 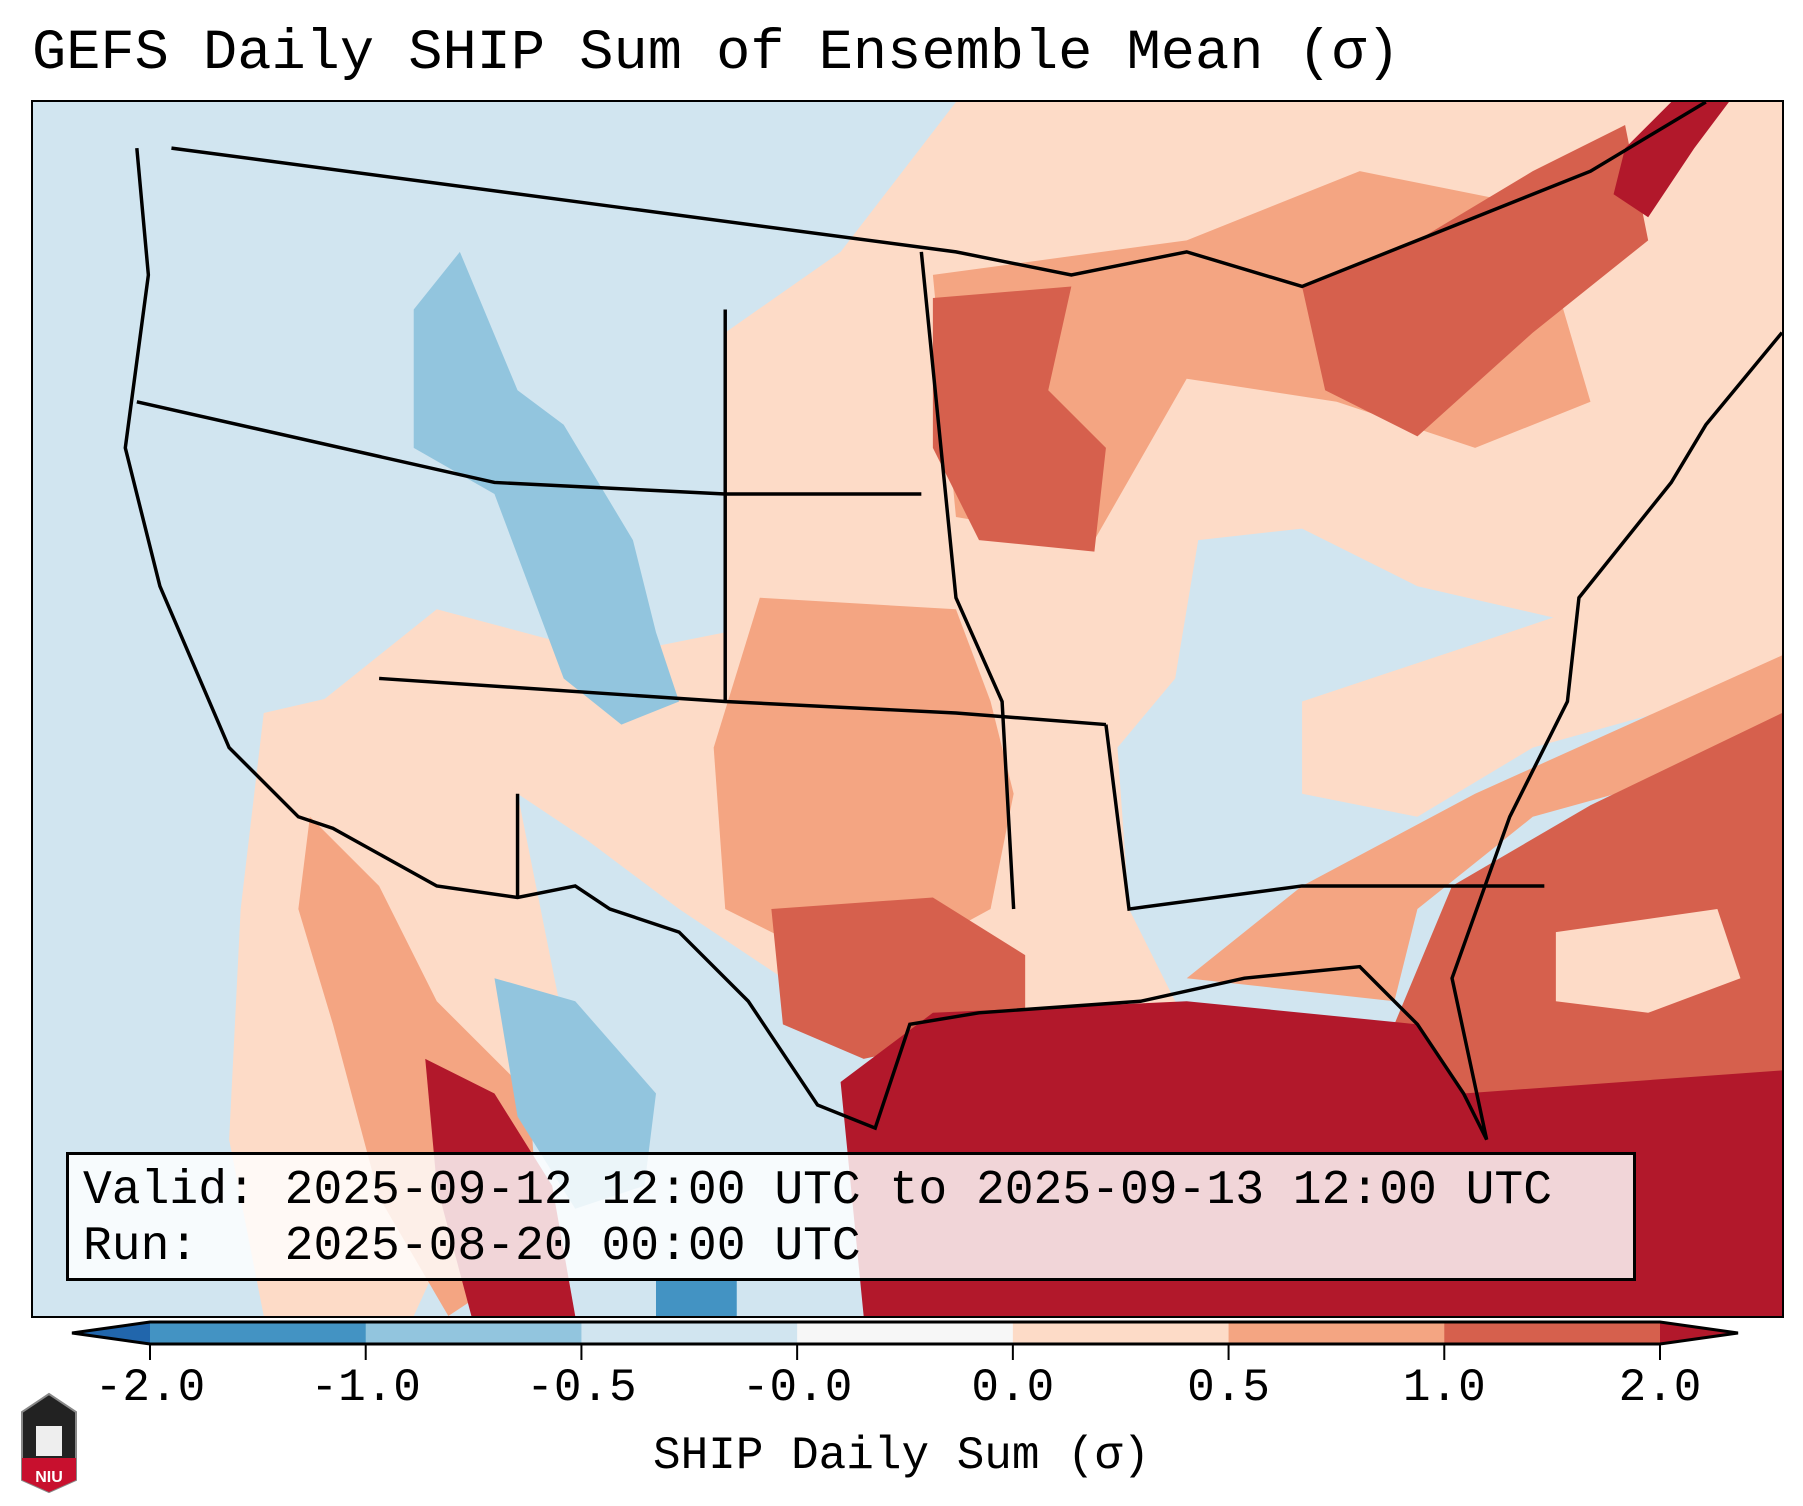 I want to click on colorbar-extend-low, so click(x=111, y=1333).